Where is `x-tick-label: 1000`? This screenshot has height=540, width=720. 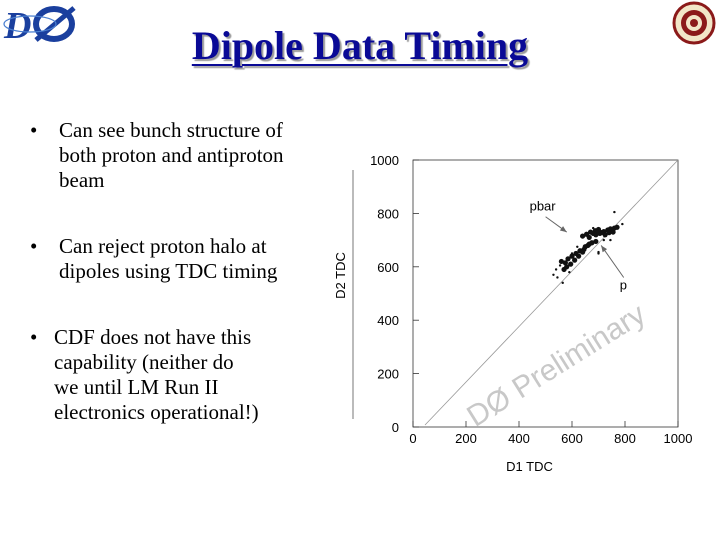
x-tick-label: 1000 is located at coordinates (678, 438).